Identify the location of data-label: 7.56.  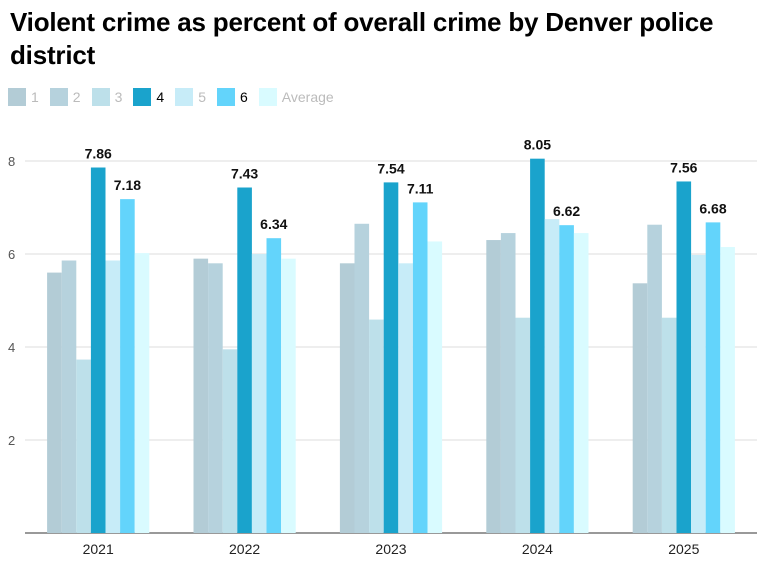
(683, 167).